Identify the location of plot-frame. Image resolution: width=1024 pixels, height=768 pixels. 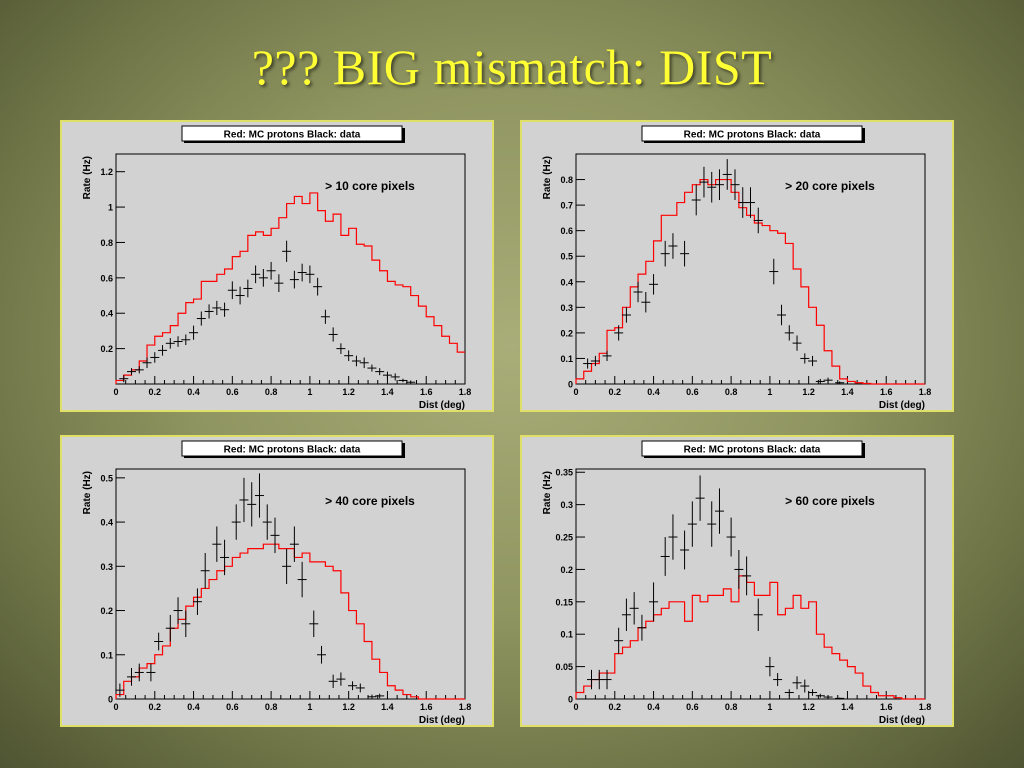
(290, 269).